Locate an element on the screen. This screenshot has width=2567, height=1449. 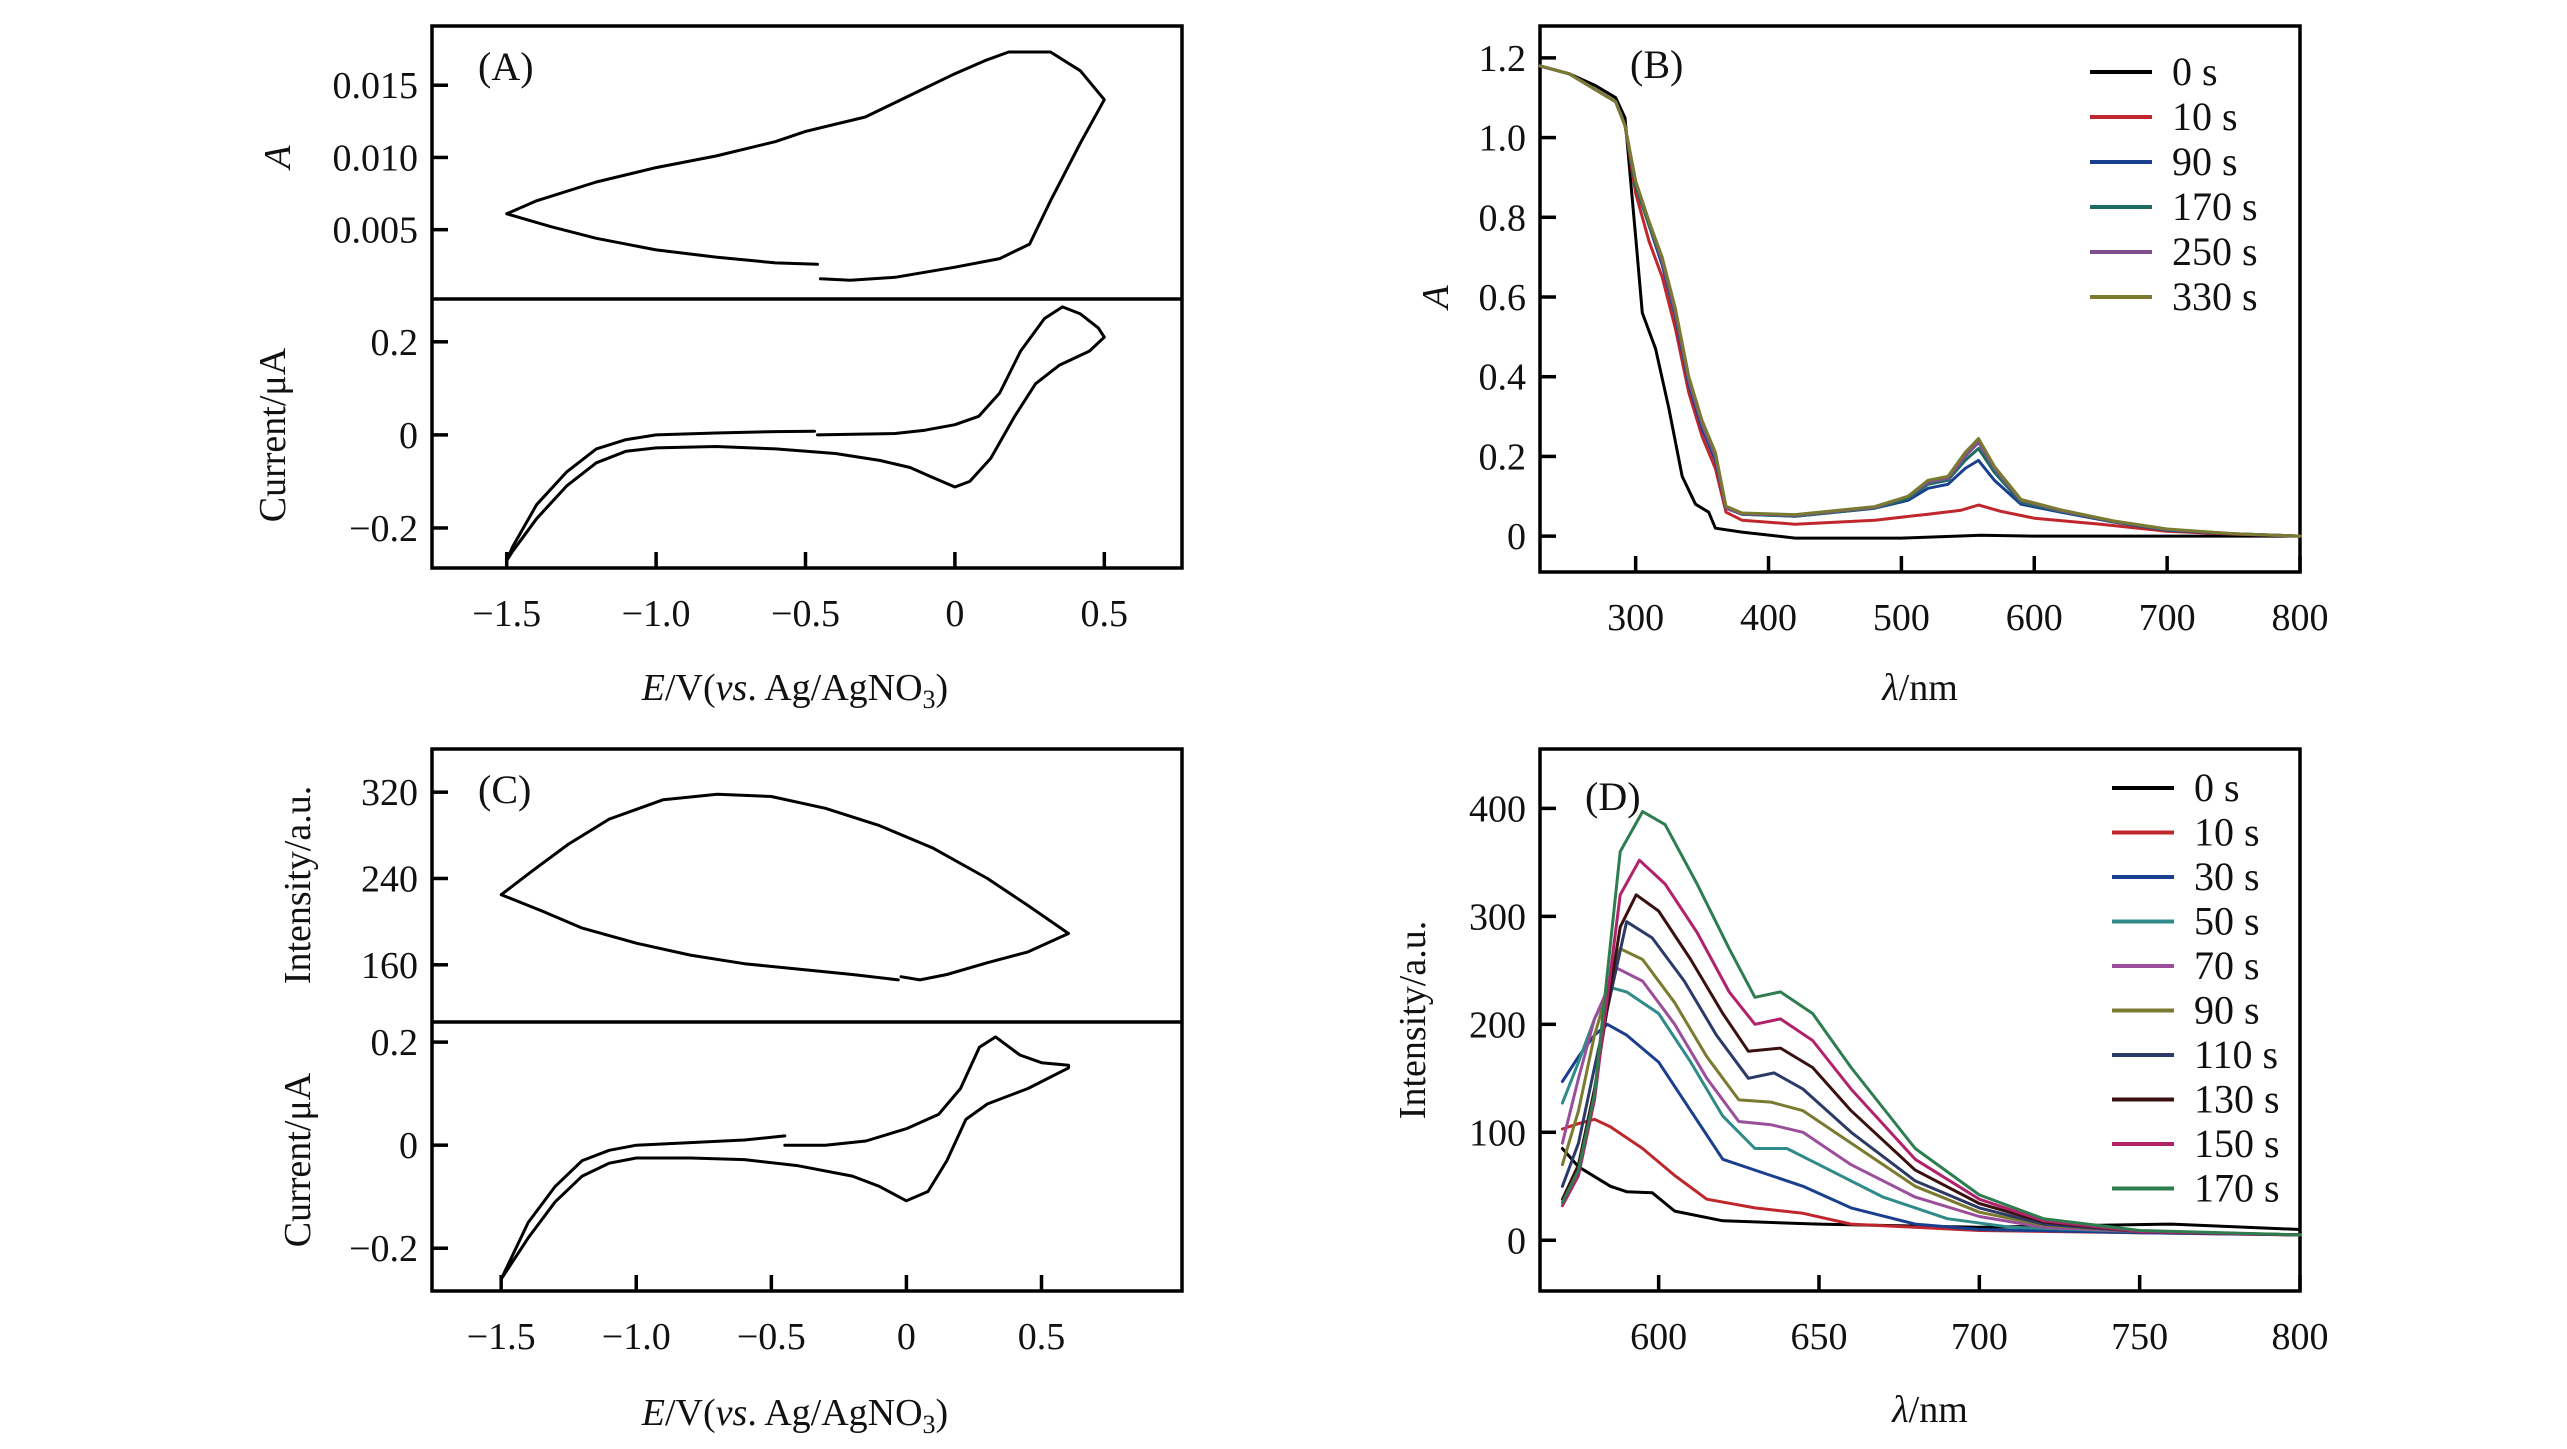
x-tick-label: 300 is located at coordinates (1635, 618).